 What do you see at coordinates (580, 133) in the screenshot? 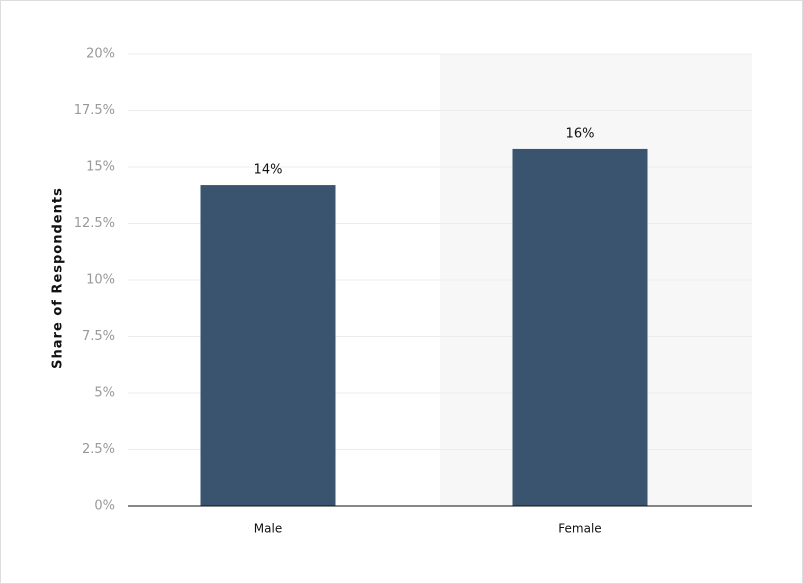
I see `value-label: 16%` at bounding box center [580, 133].